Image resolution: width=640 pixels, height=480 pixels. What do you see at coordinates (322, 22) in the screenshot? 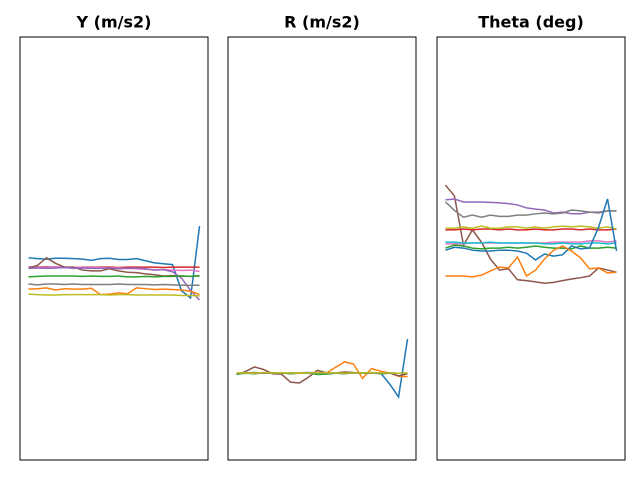
I see `subplot-title: R (m/s2)` at bounding box center [322, 22].